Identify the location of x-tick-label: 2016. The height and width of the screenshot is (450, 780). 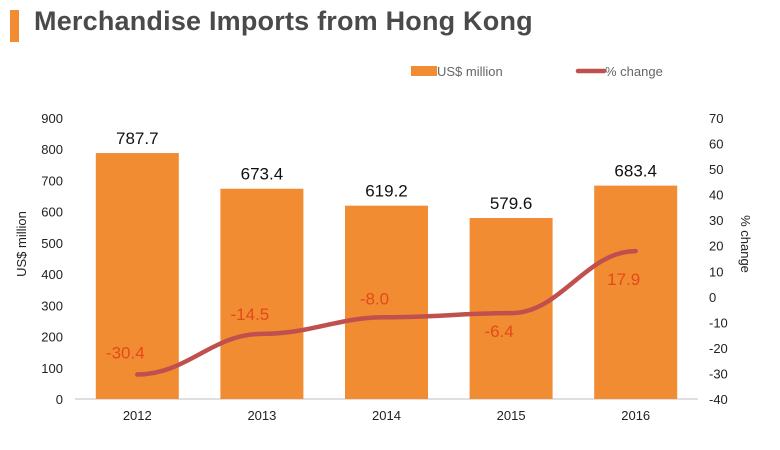
(635, 415).